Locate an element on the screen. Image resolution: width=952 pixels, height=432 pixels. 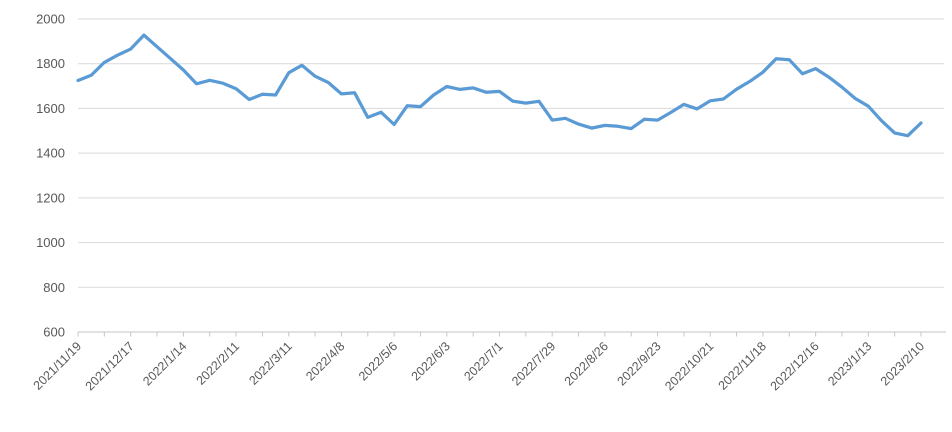
x-axis-tick-label: 2023/2/10 is located at coordinates (902, 363).